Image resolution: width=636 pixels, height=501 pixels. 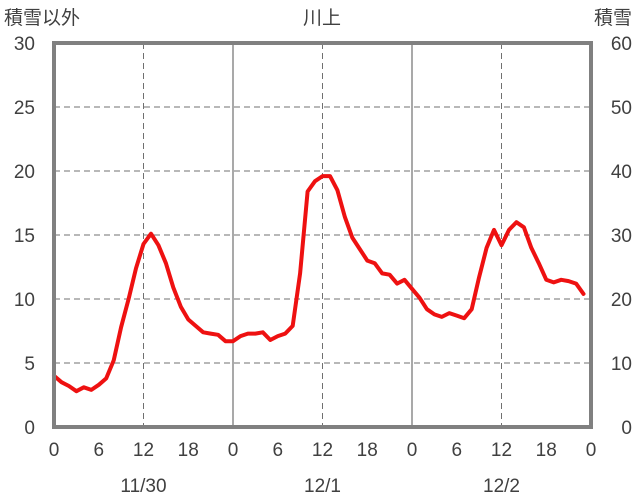 I want to click on day-labels: 11/30 12/1 12/2, so click(x=320, y=486).